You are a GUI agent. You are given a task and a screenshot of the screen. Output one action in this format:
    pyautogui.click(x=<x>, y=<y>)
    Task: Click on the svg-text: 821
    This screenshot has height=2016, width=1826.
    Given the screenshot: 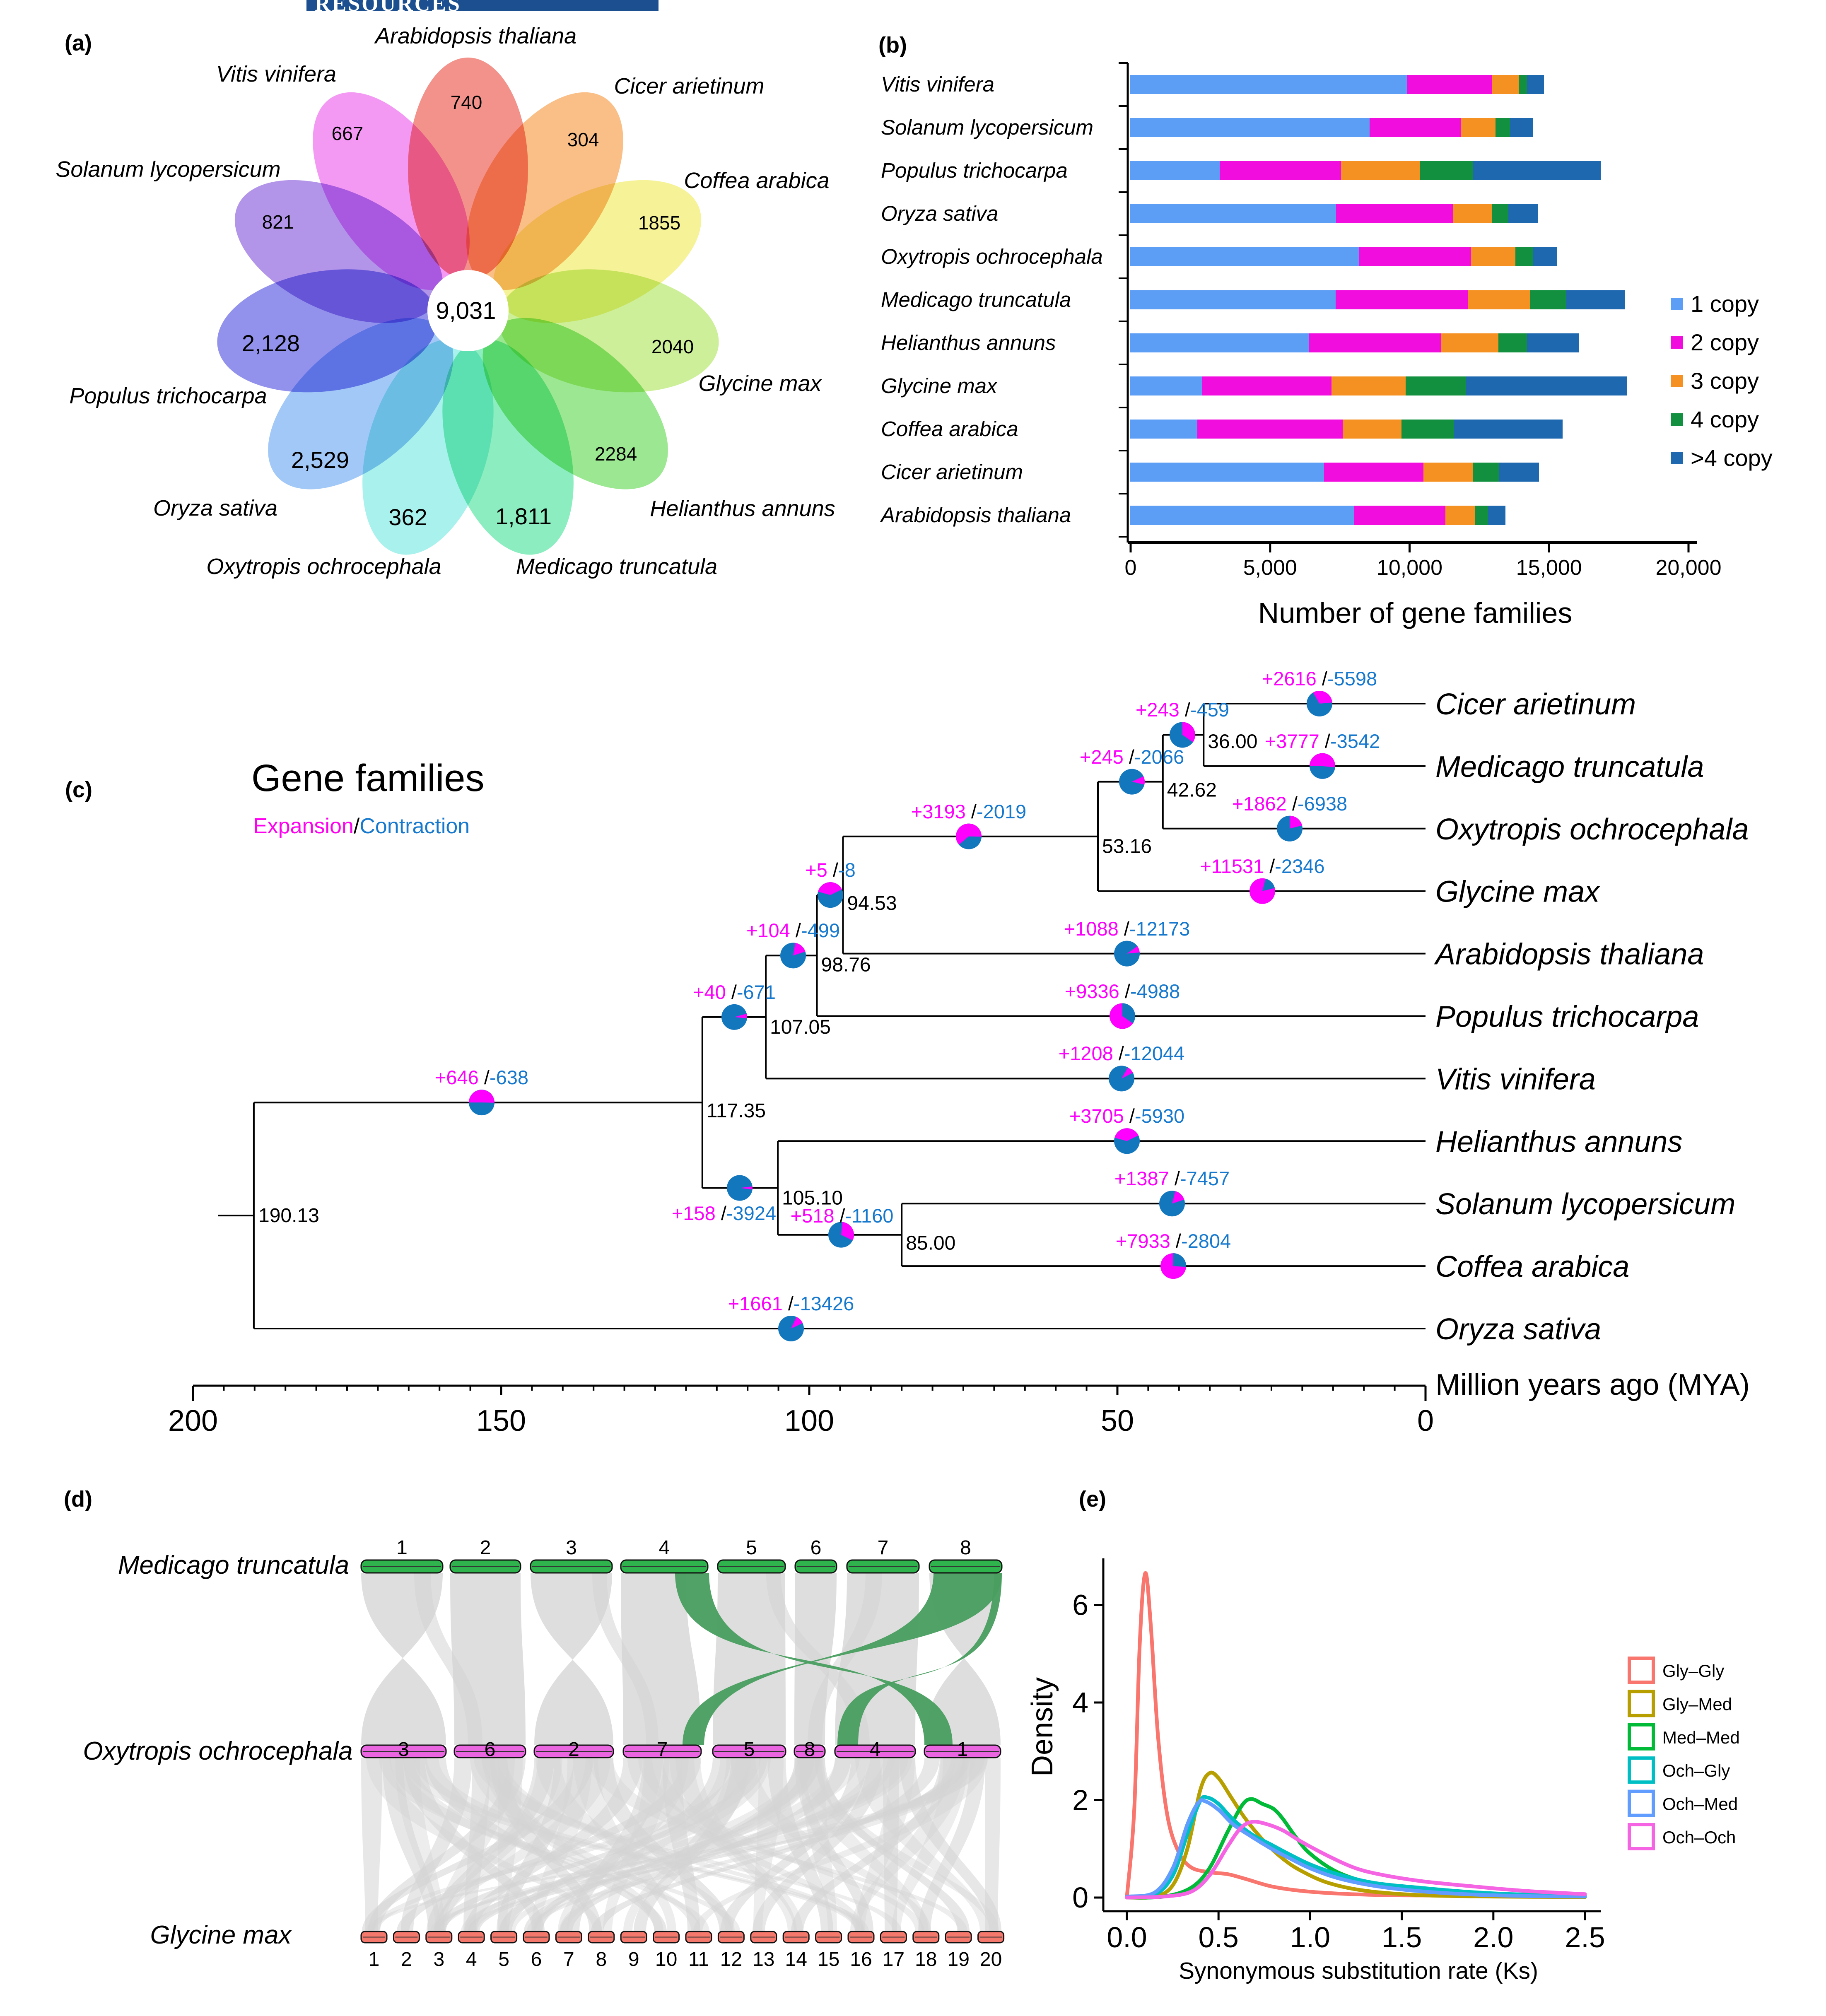 What is the action you would take?
    pyautogui.click(x=278, y=222)
    